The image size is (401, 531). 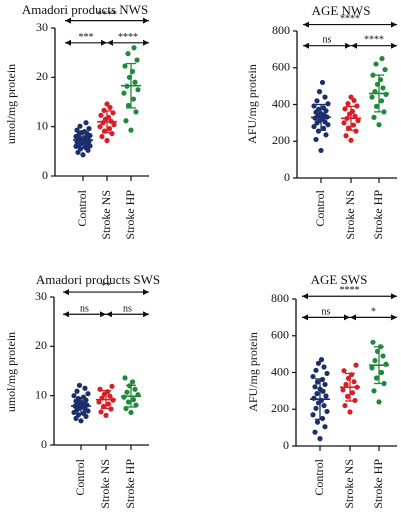 I want to click on chart-title: Amadori products SWS, so click(x=98, y=279).